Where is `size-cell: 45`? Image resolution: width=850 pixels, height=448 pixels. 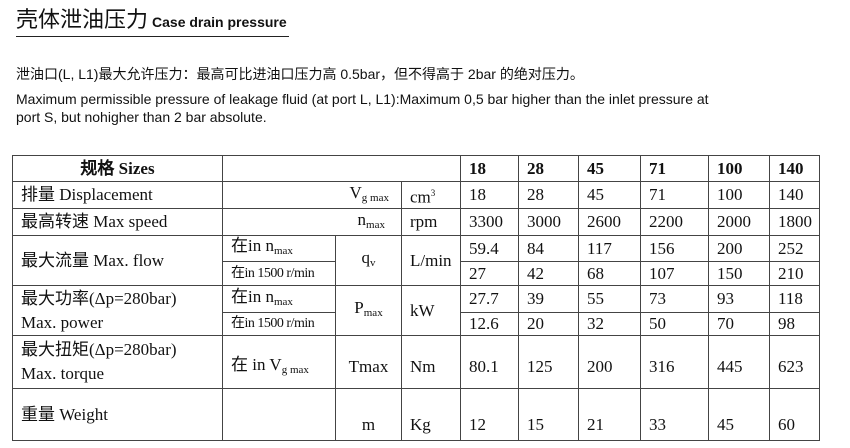 size-cell: 45 is located at coordinates (609, 168).